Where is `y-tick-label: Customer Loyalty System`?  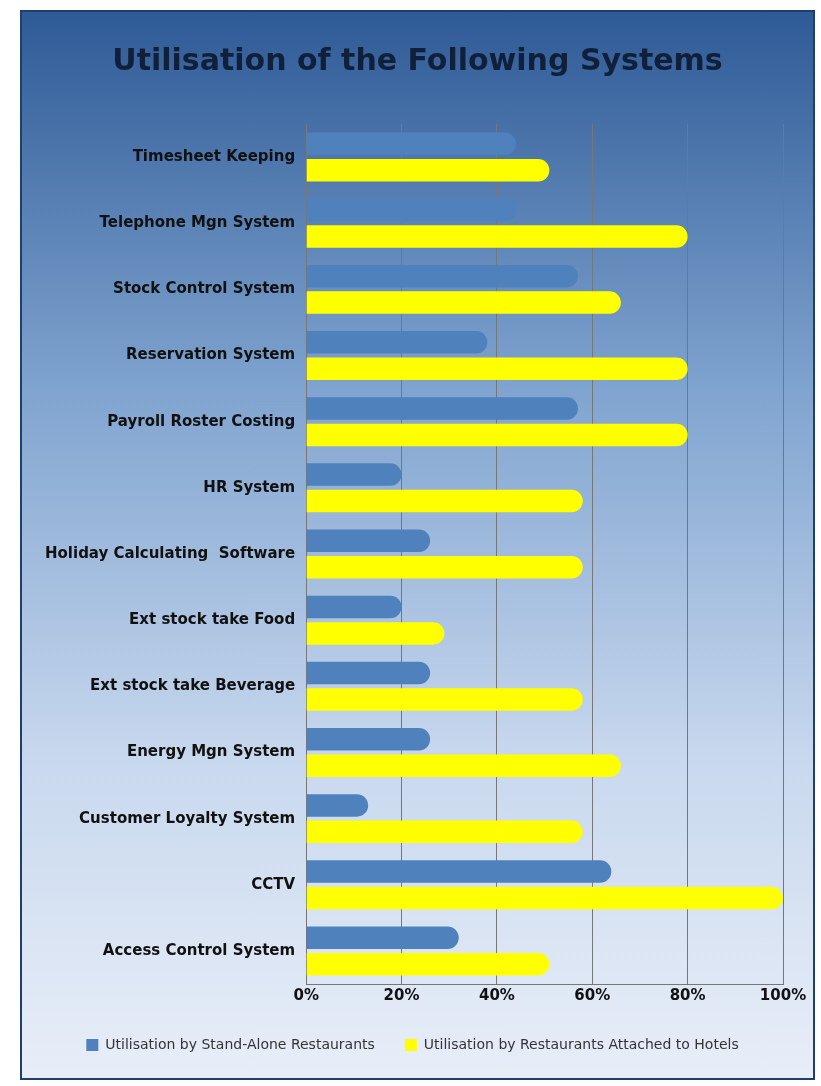
y-tick-label: Customer Loyalty System is located at coordinates (187, 817).